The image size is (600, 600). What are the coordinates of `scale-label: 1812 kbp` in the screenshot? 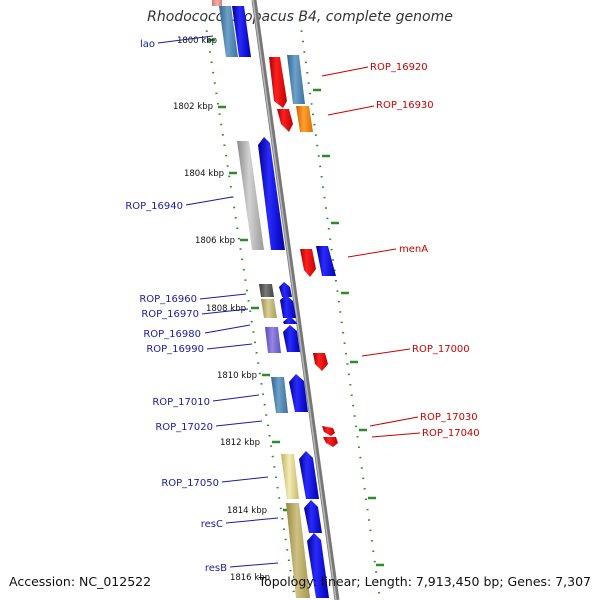 It's located at (240, 443).